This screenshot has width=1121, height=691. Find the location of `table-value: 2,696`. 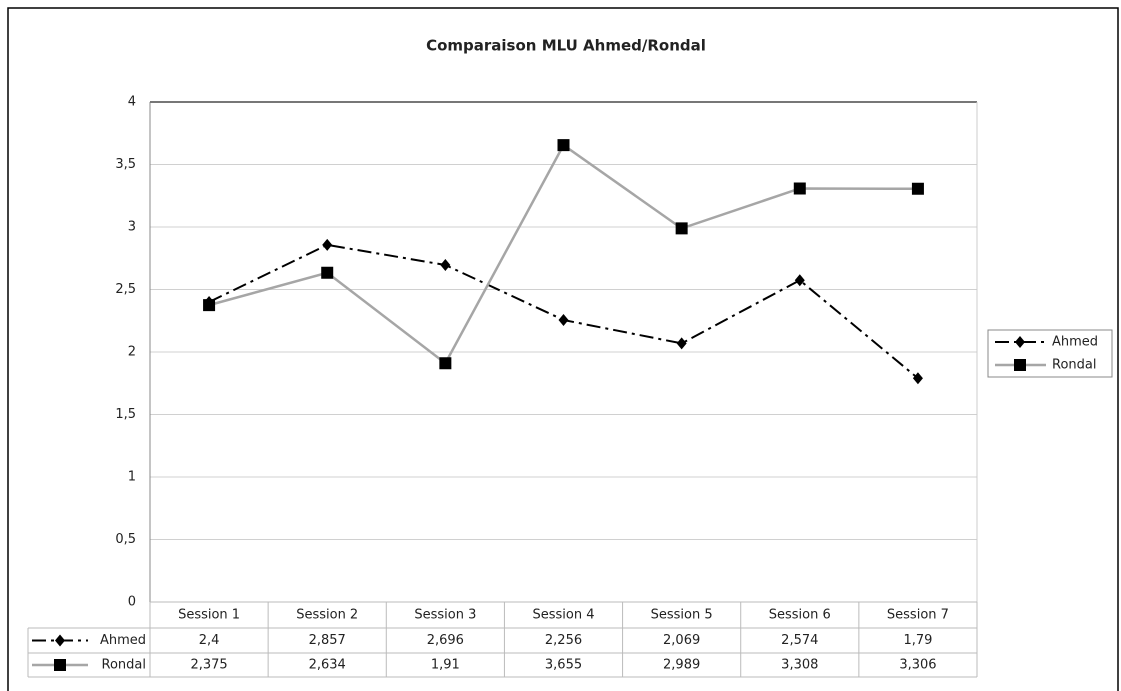

table-value: 2,696 is located at coordinates (445, 640).